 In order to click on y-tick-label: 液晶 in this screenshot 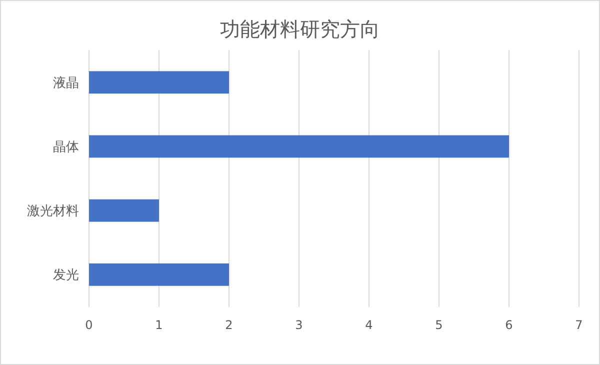, I will do `click(66, 83)`.